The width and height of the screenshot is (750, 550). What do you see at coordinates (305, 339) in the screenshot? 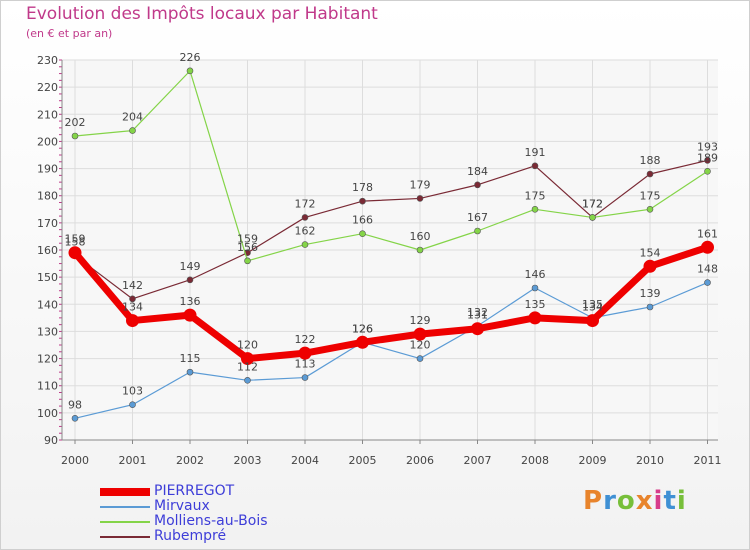
I see `data-label: 122` at bounding box center [305, 339].